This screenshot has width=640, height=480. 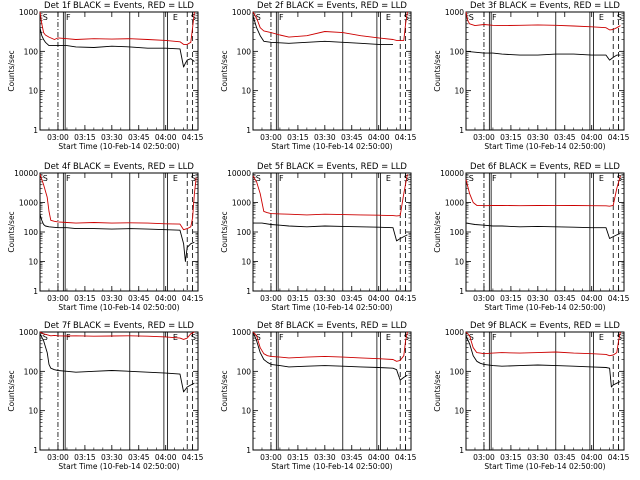 I want to click on panel-title: Det 7f BLACK = Events, RED = LLD, so click(x=119, y=326).